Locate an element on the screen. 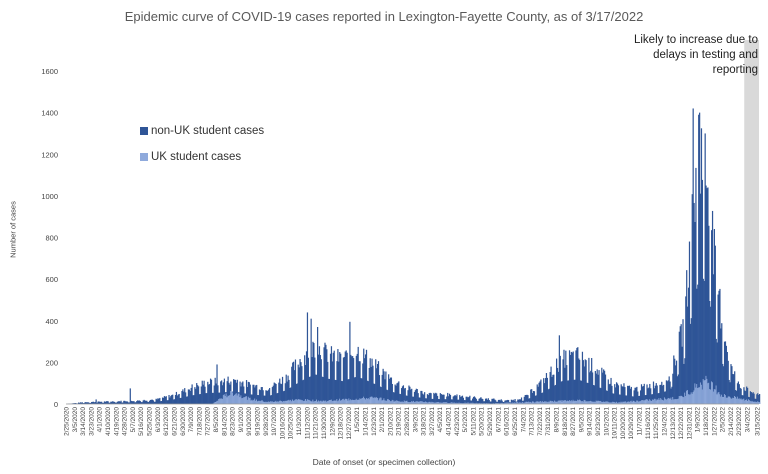 The height and width of the screenshot is (474, 768). x-tick-label: 12/9/2020 is located at coordinates (332, 421).